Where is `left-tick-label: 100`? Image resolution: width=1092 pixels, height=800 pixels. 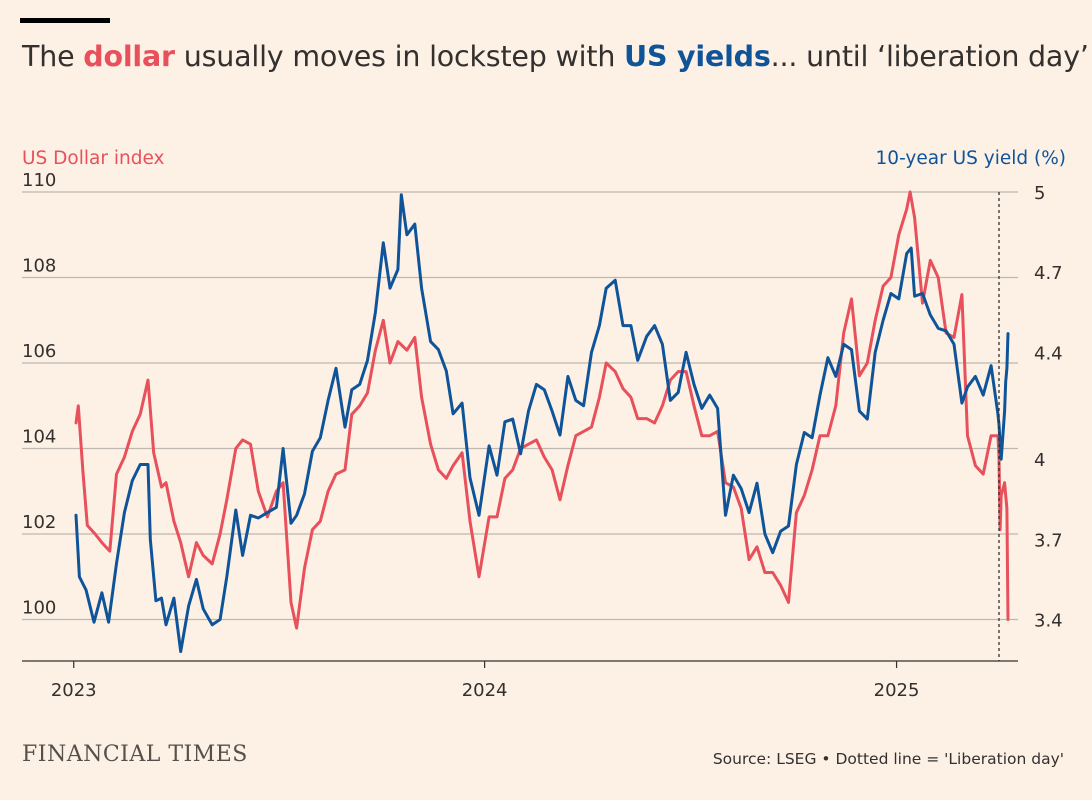 left-tick-label: 100 is located at coordinates (39, 608).